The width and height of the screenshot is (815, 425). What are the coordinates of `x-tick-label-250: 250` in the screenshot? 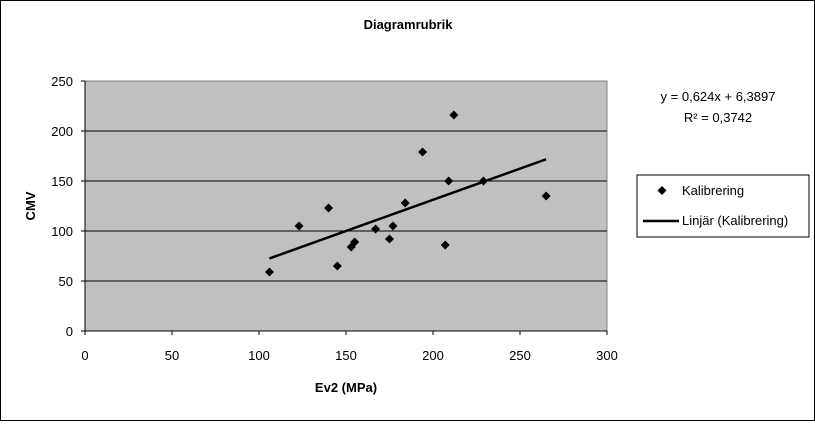 It's located at (520, 355).